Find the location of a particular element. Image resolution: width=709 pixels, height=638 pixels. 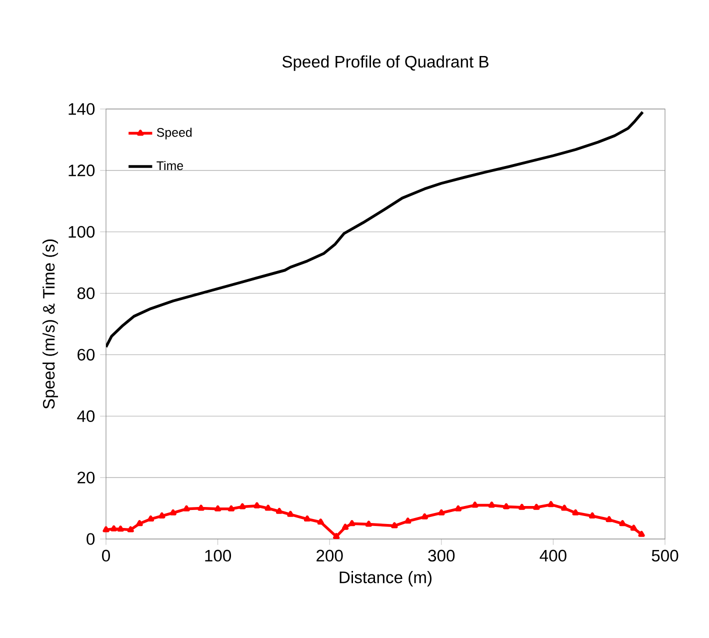

x-tick-label: 200 is located at coordinates (329, 556).